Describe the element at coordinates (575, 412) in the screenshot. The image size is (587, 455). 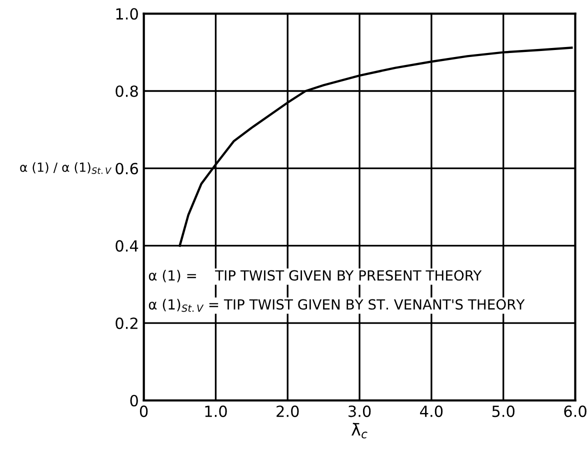
I see `x-tick-label: 6.0` at that location.